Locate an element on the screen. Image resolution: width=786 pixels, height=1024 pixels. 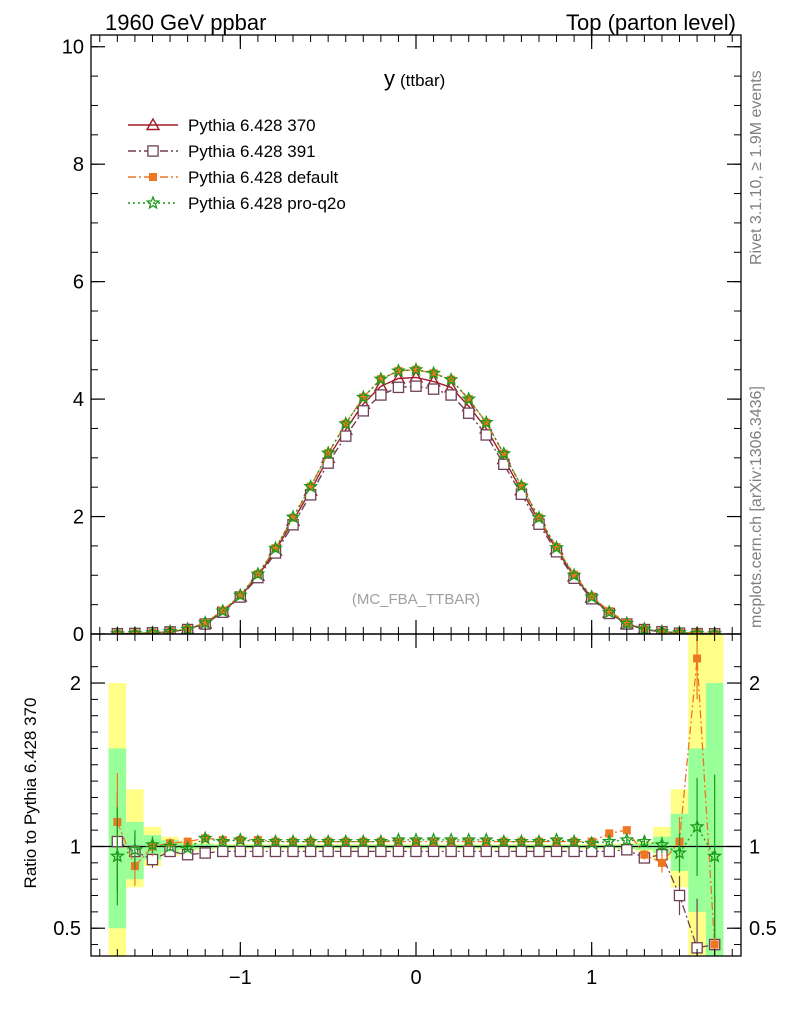
legend-label-0: Pythia 6.428 370 is located at coordinates (252, 125).